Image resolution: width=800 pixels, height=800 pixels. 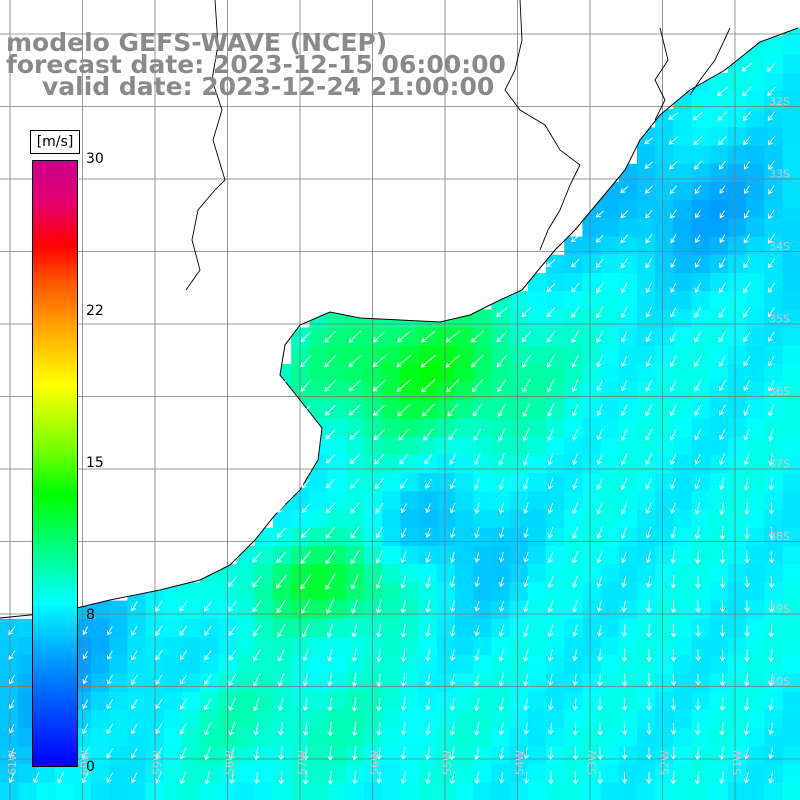 What do you see at coordinates (779, 464) in the screenshot?
I see `lat-label-37s: 37S` at bounding box center [779, 464].